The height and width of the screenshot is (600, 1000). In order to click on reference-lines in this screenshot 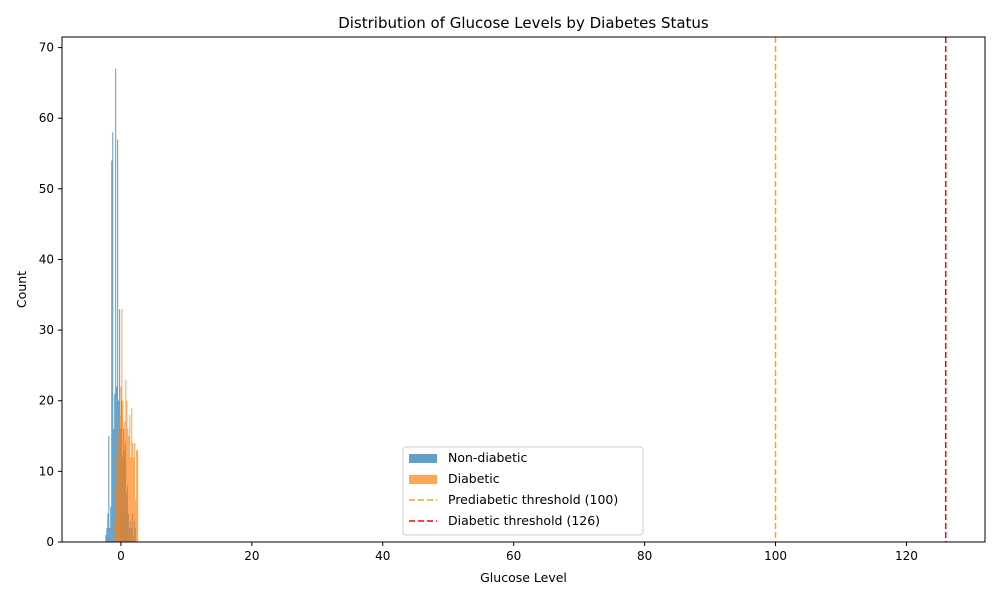, I will do `click(860, 289)`.